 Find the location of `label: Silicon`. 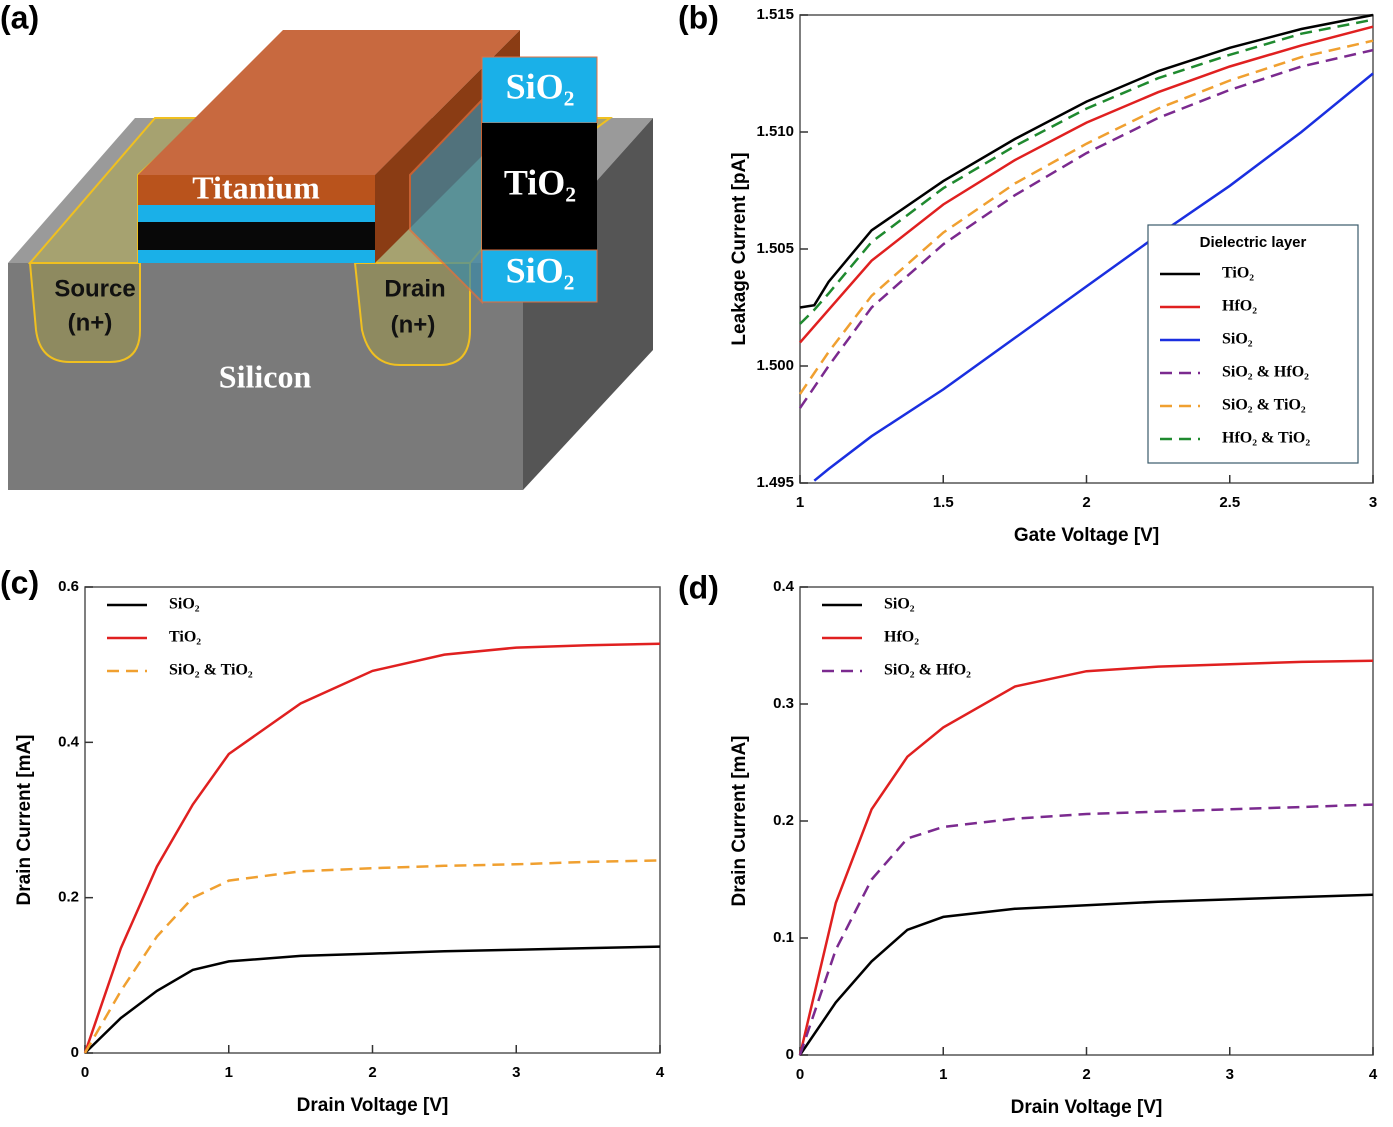

label: Silicon is located at coordinates (265, 376).